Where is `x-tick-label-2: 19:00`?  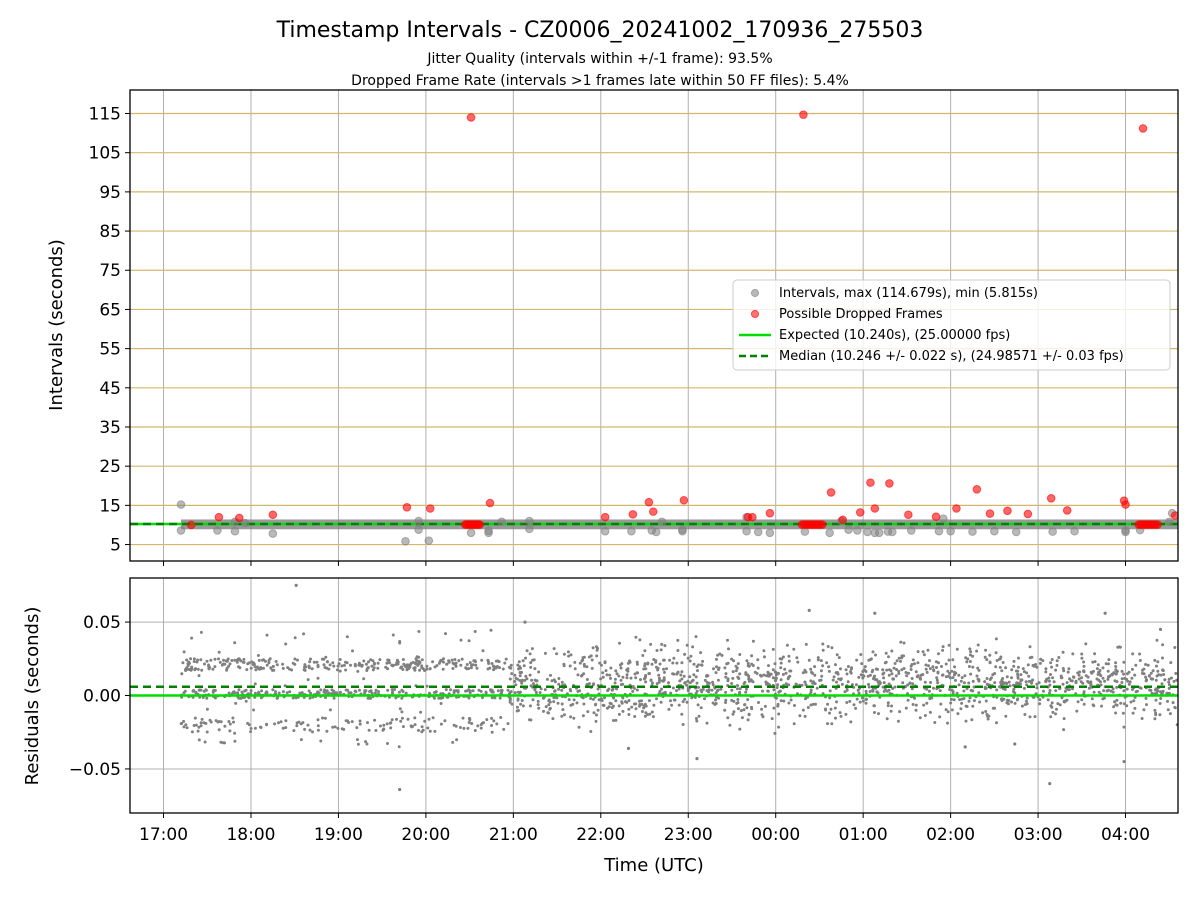
x-tick-label-2: 19:00 is located at coordinates (338, 835).